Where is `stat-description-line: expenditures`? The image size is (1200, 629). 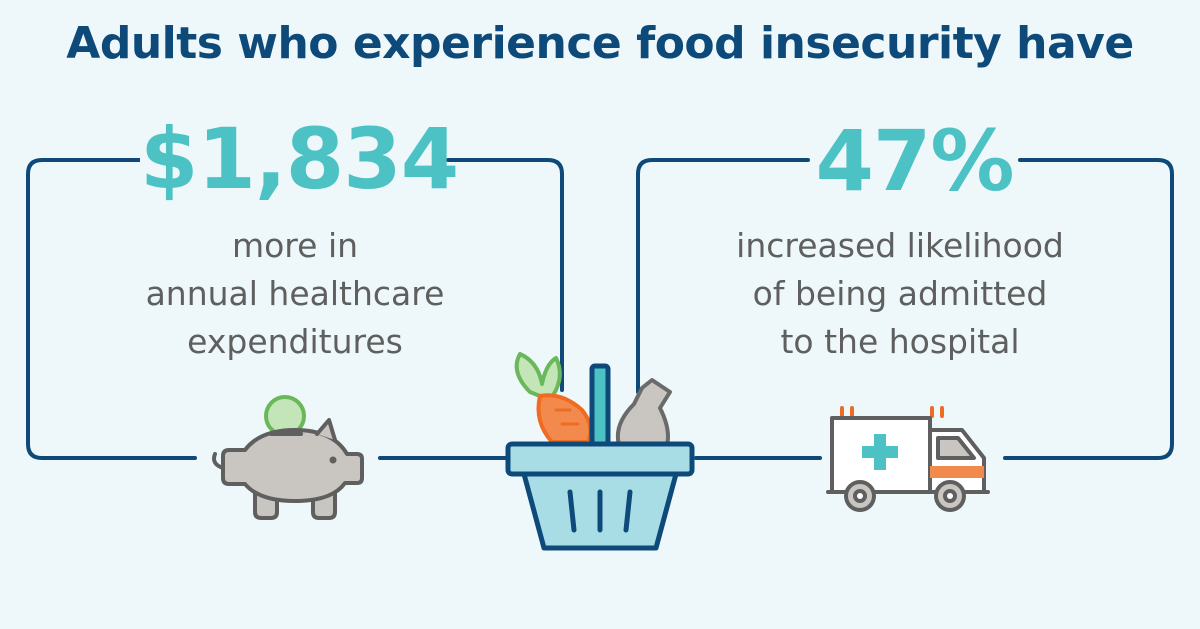
stat-description-line: expenditures is located at coordinates (295, 341).